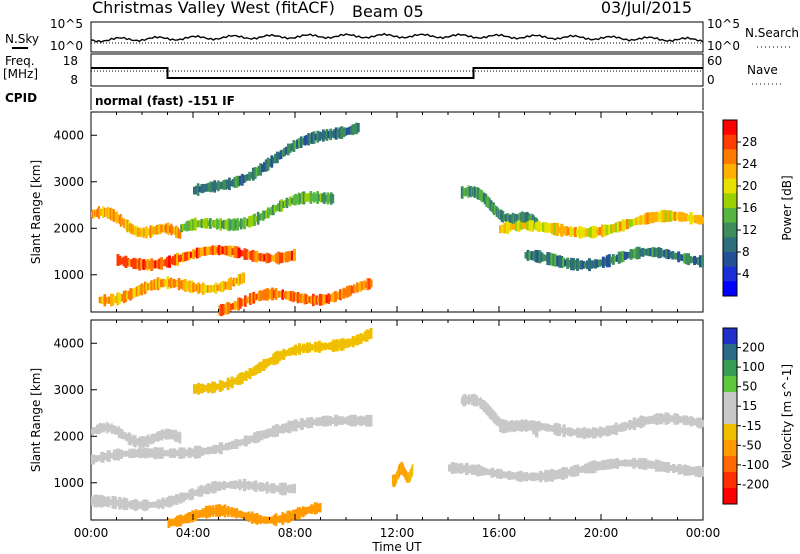  What do you see at coordinates (746, 274) in the screenshot?
I see `power-colorbar-tick-label: 4` at bounding box center [746, 274].